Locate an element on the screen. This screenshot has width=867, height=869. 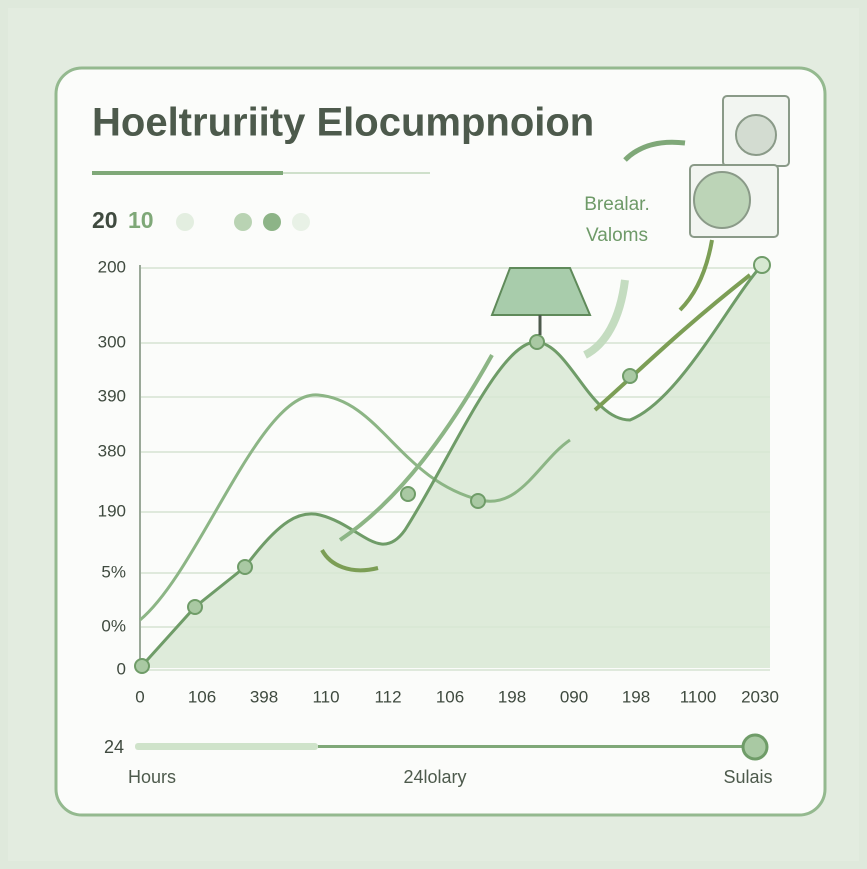
y-tick-label: 390 is located at coordinates (112, 395).